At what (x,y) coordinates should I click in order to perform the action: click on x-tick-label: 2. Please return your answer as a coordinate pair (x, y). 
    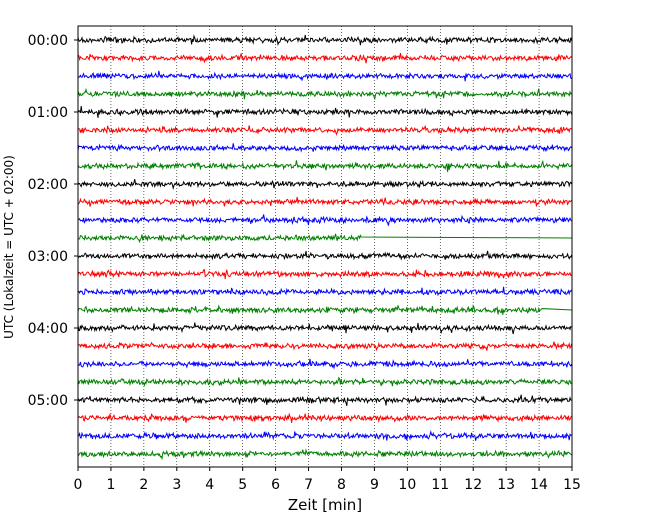
    Looking at the image, I should click on (143, 485).